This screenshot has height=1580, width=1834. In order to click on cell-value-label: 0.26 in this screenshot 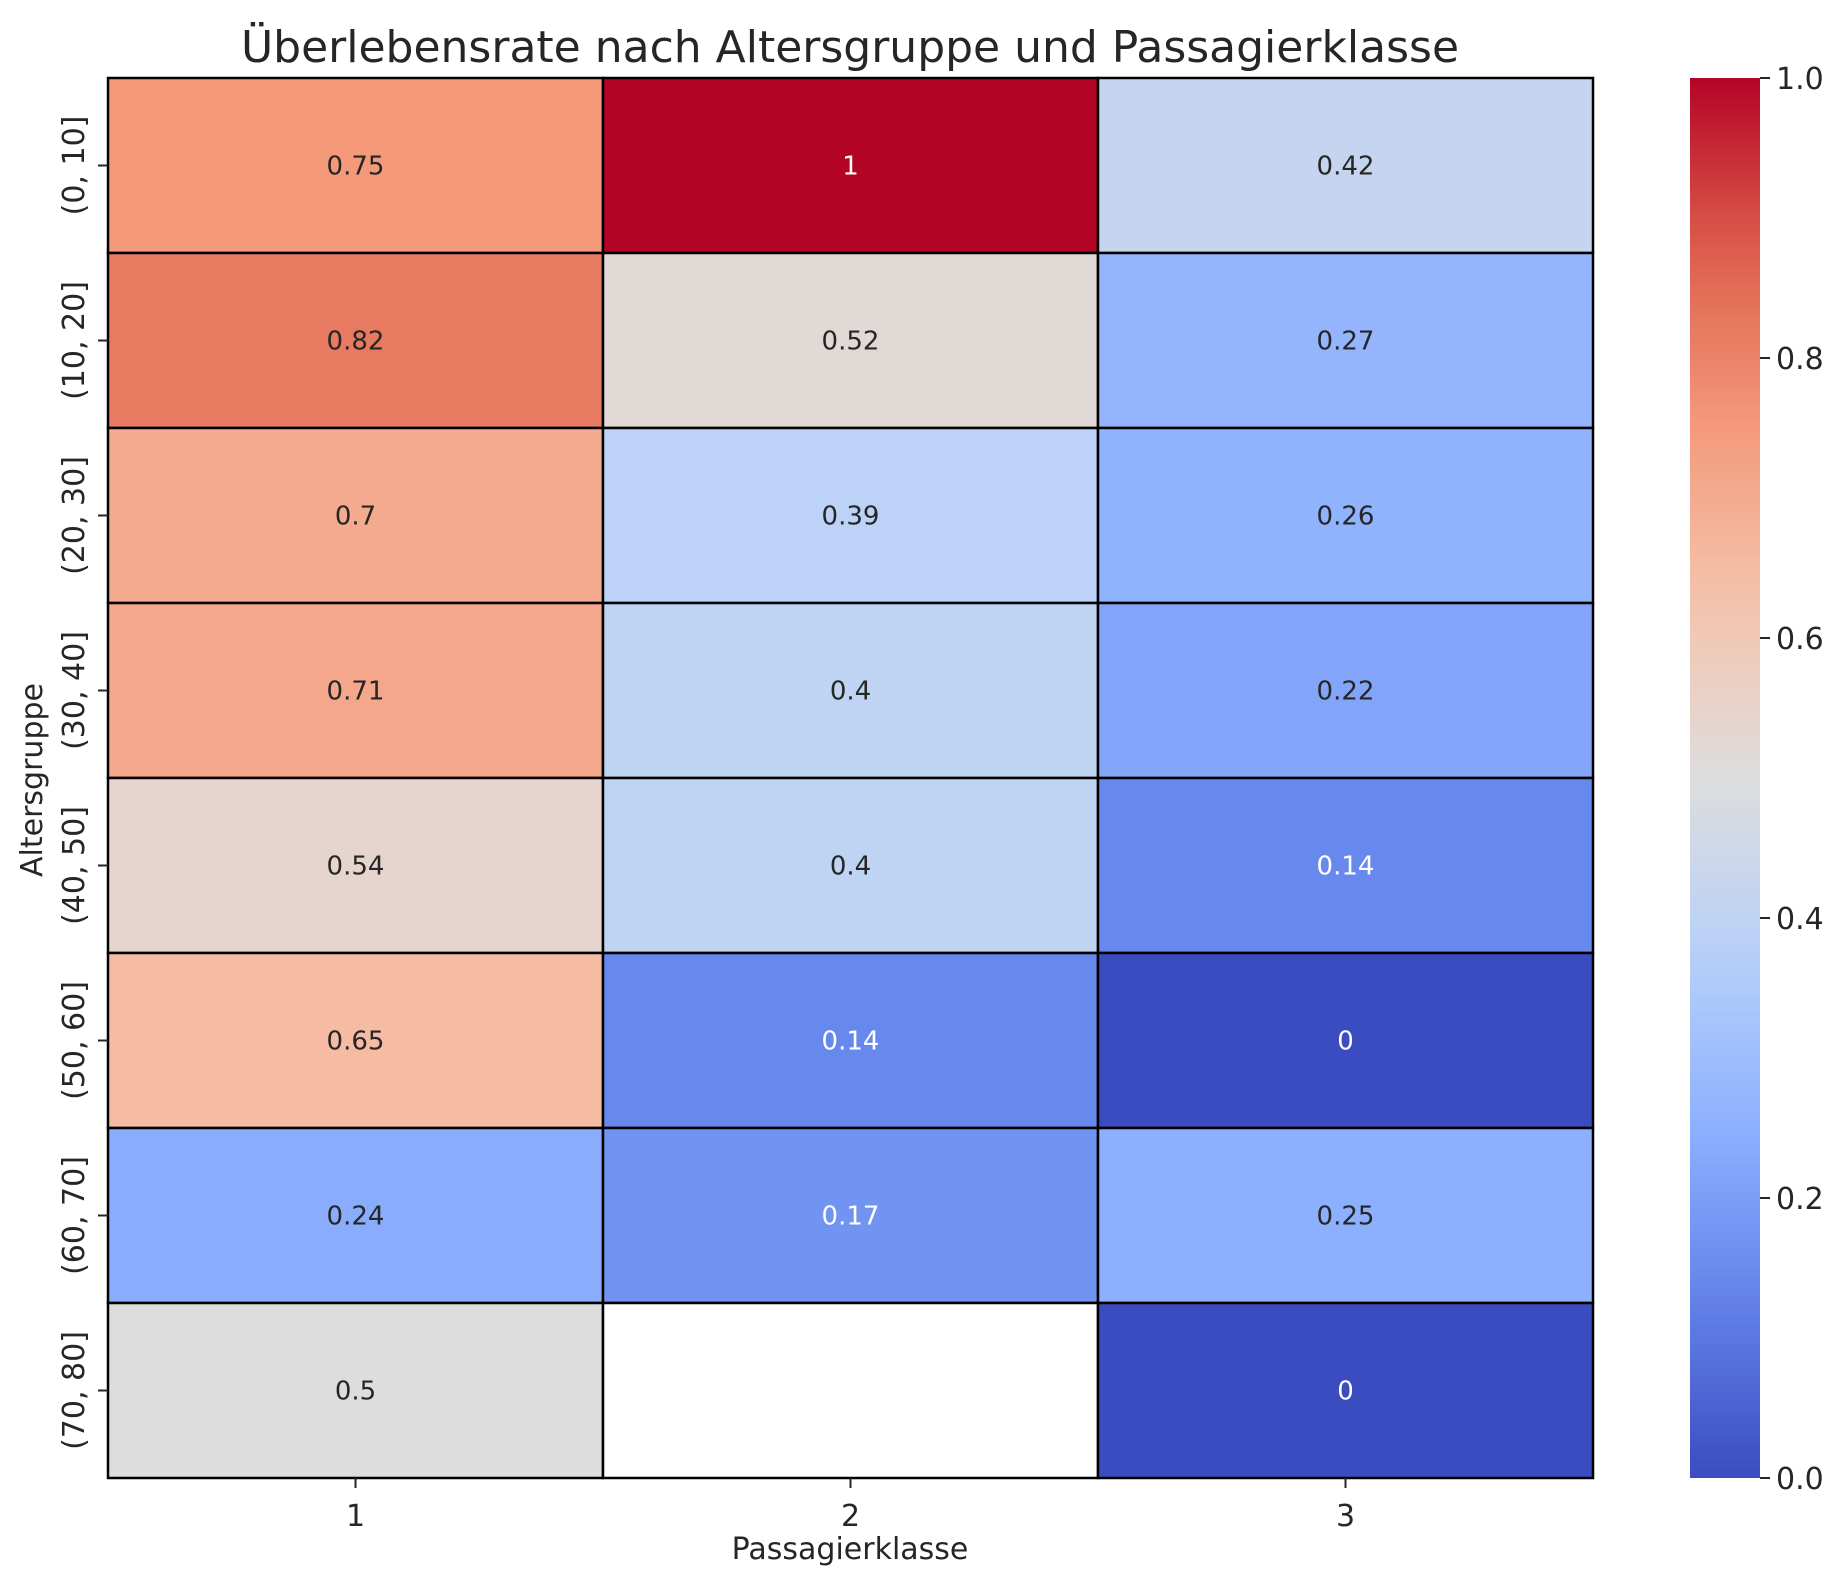, I will do `click(1346, 517)`.